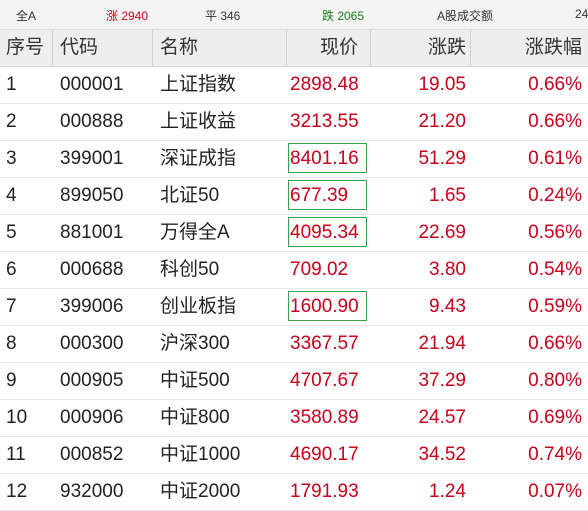 The image size is (588, 511). I want to click on table-row: 3 399001 深证成指 8401.16 51.29 0.61%, so click(294, 159).